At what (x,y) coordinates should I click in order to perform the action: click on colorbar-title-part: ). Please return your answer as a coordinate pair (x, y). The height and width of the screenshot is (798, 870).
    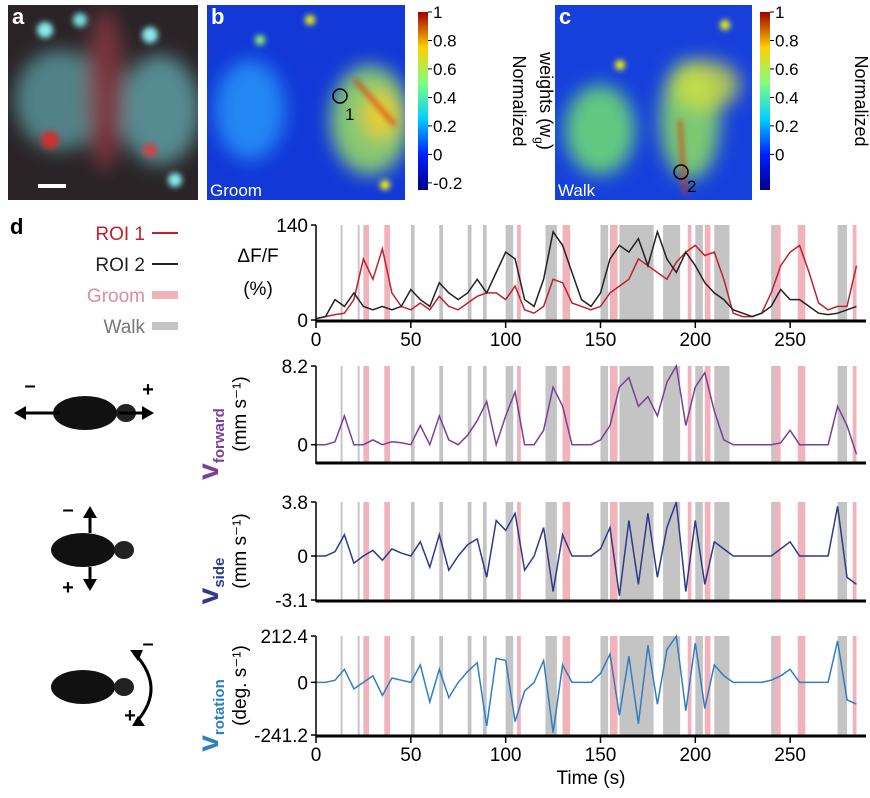
    Looking at the image, I should click on (546, 147).